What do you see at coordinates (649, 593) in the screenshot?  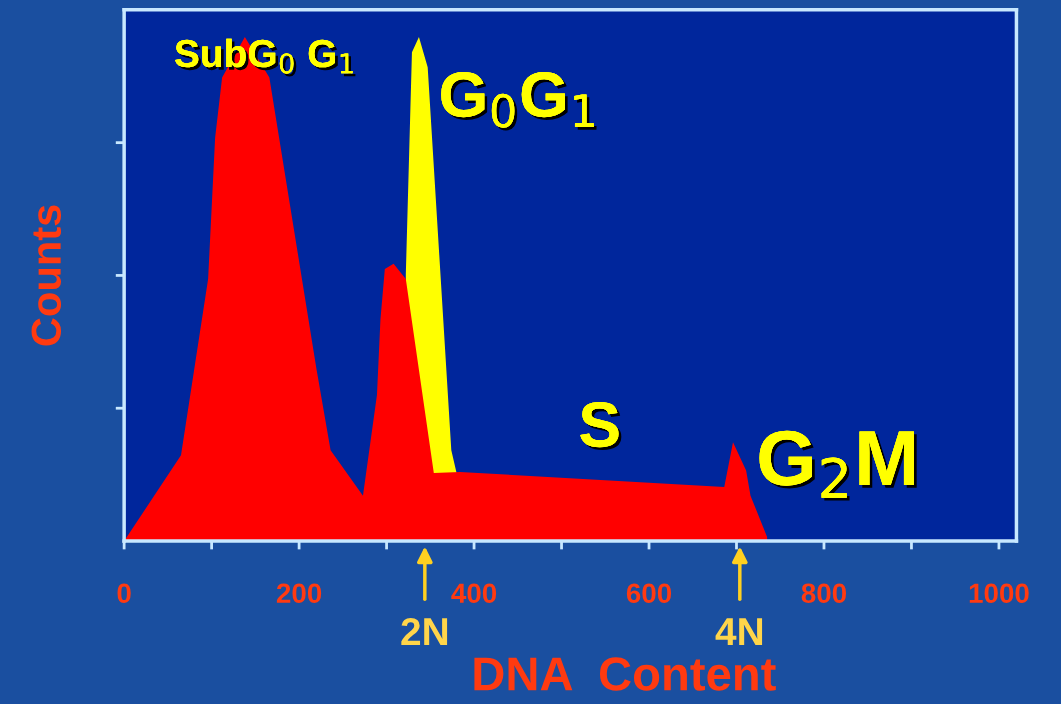 I see `x-tick-label: 600` at bounding box center [649, 593].